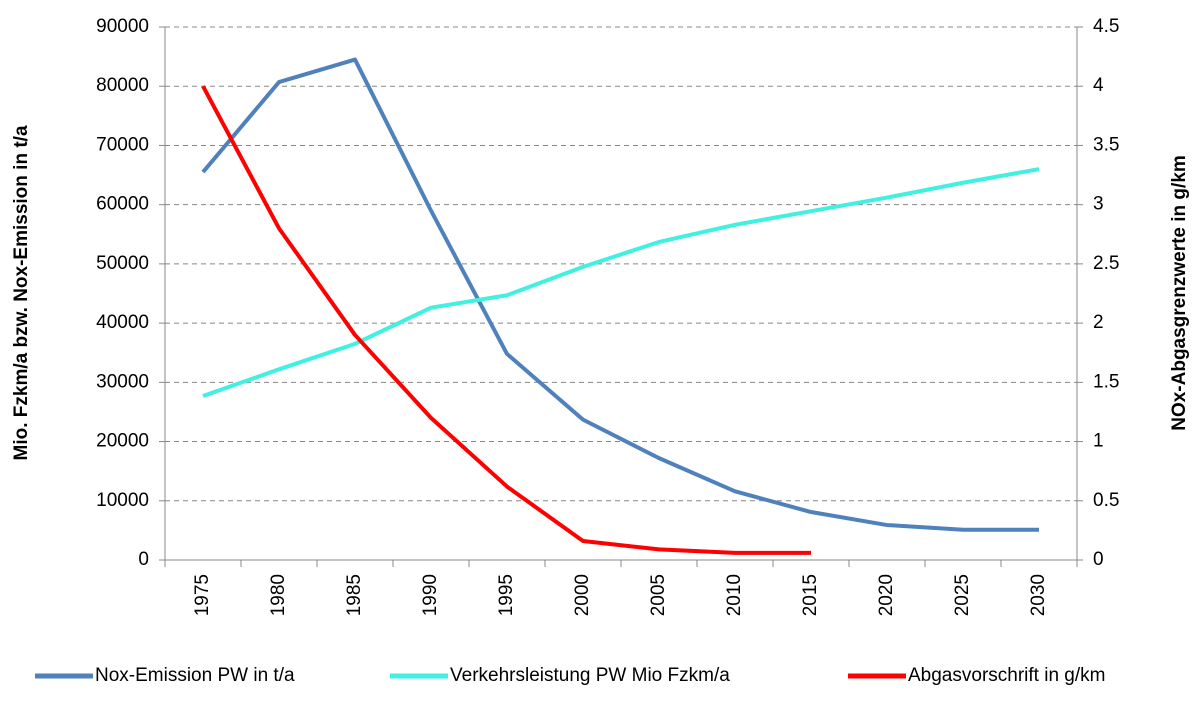  I want to click on y-tick-label: 20000, so click(122, 441).